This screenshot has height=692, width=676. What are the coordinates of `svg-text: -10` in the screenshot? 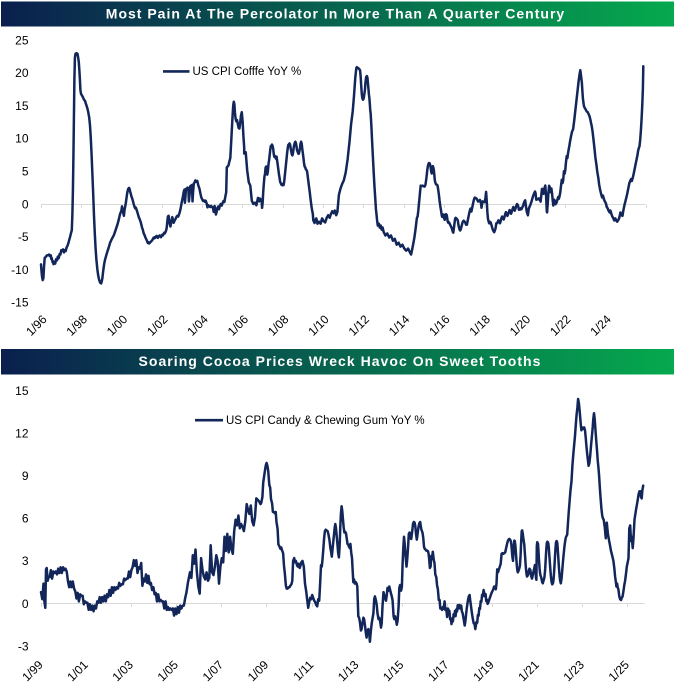 It's located at (20, 270).